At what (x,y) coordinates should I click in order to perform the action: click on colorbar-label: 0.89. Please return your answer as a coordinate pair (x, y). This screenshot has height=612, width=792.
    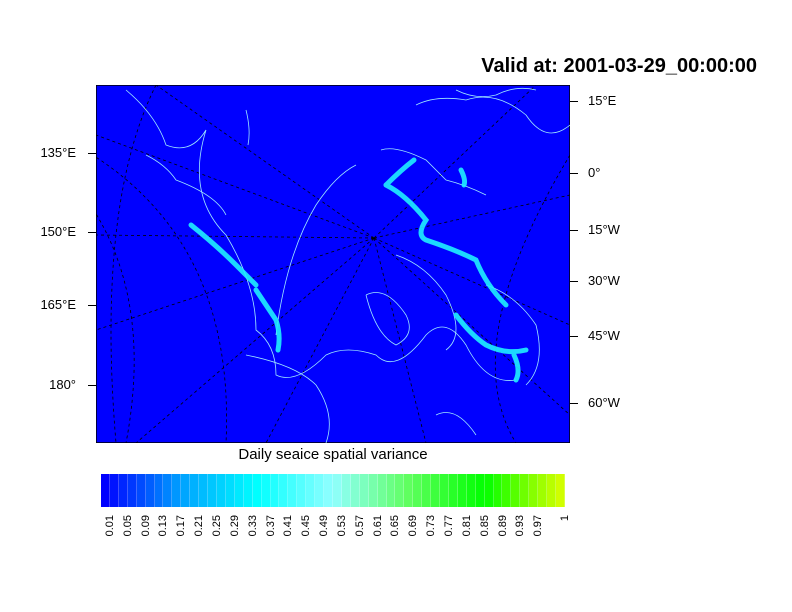
    Looking at the image, I should click on (502, 526).